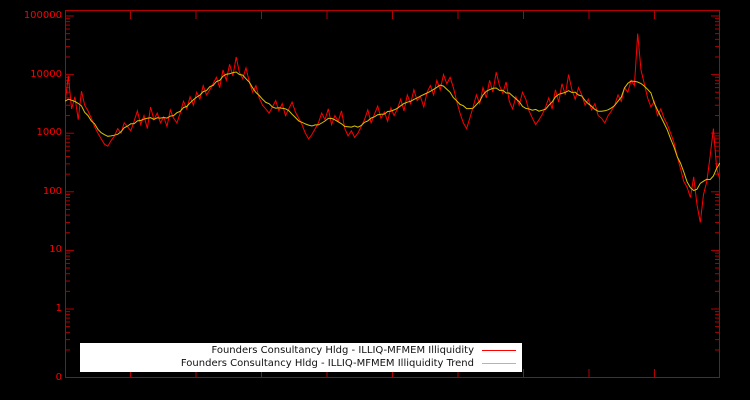  What do you see at coordinates (42, 15) in the screenshot?
I see `y-axis-tick-label: 100000` at bounding box center [42, 15].